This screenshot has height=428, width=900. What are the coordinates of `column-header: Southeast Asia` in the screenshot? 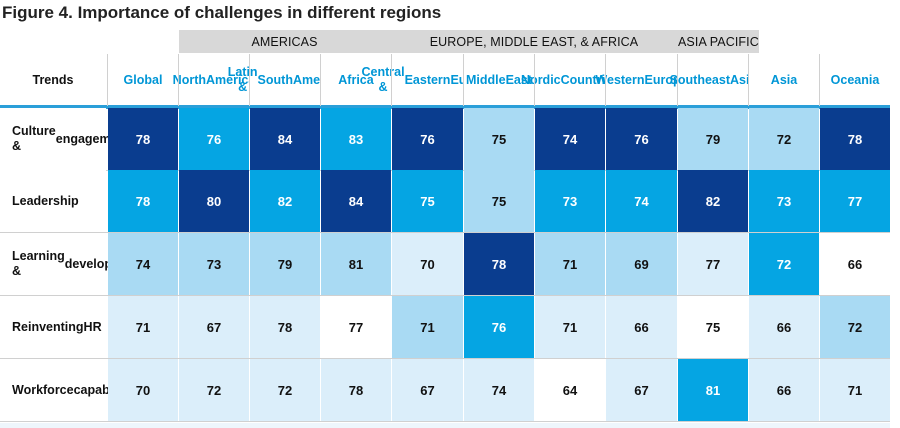 It's located at (713, 80).